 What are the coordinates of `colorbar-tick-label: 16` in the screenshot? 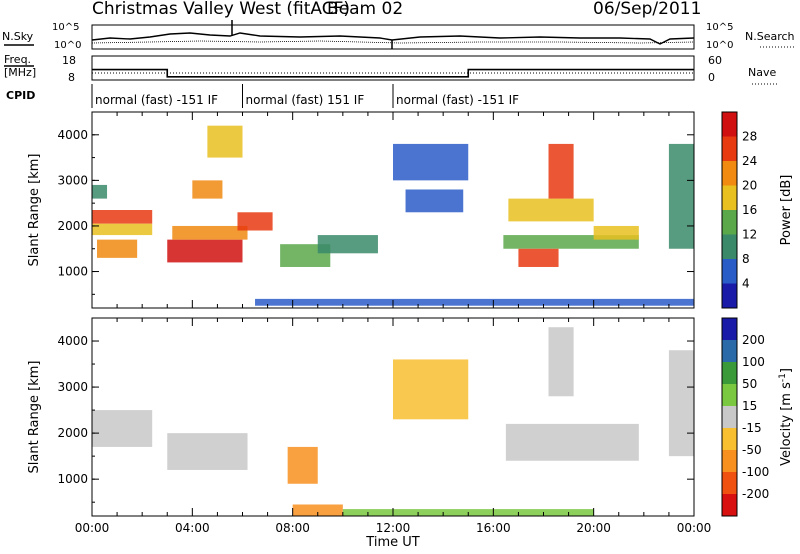 It's located at (749, 210).